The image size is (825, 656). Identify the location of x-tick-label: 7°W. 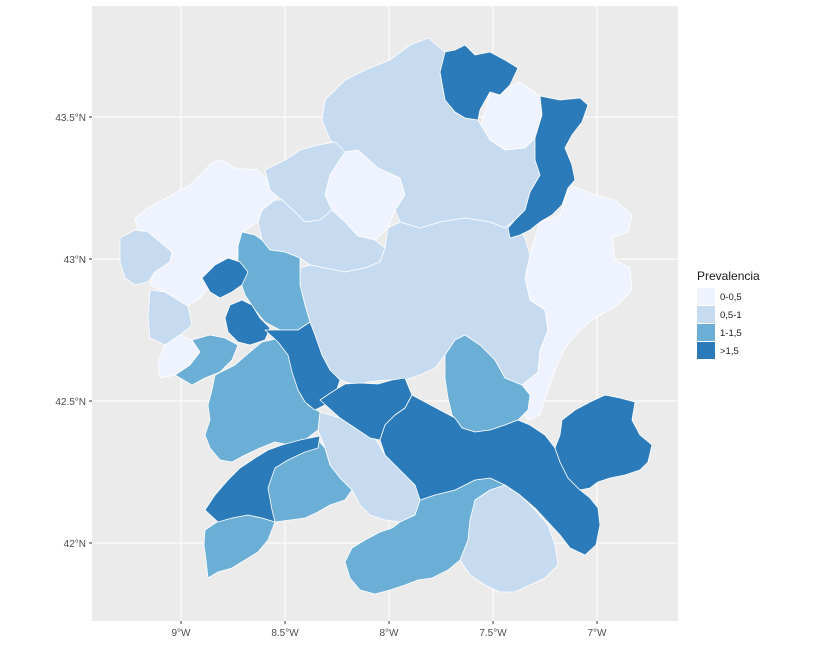
(598, 633).